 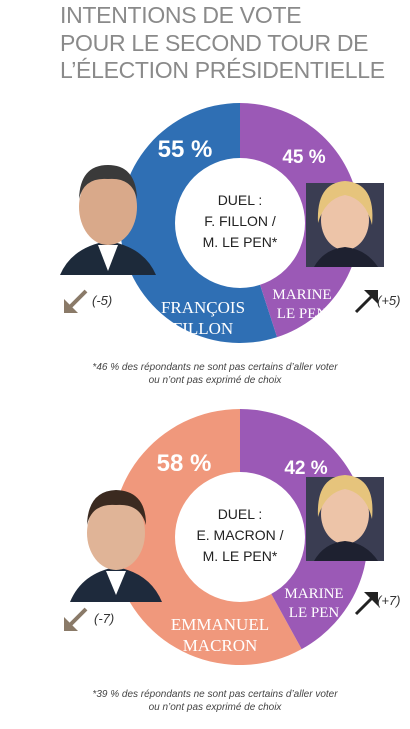 What do you see at coordinates (305, 468) in the screenshot?
I see `value-label-lepen: 42 %` at bounding box center [305, 468].